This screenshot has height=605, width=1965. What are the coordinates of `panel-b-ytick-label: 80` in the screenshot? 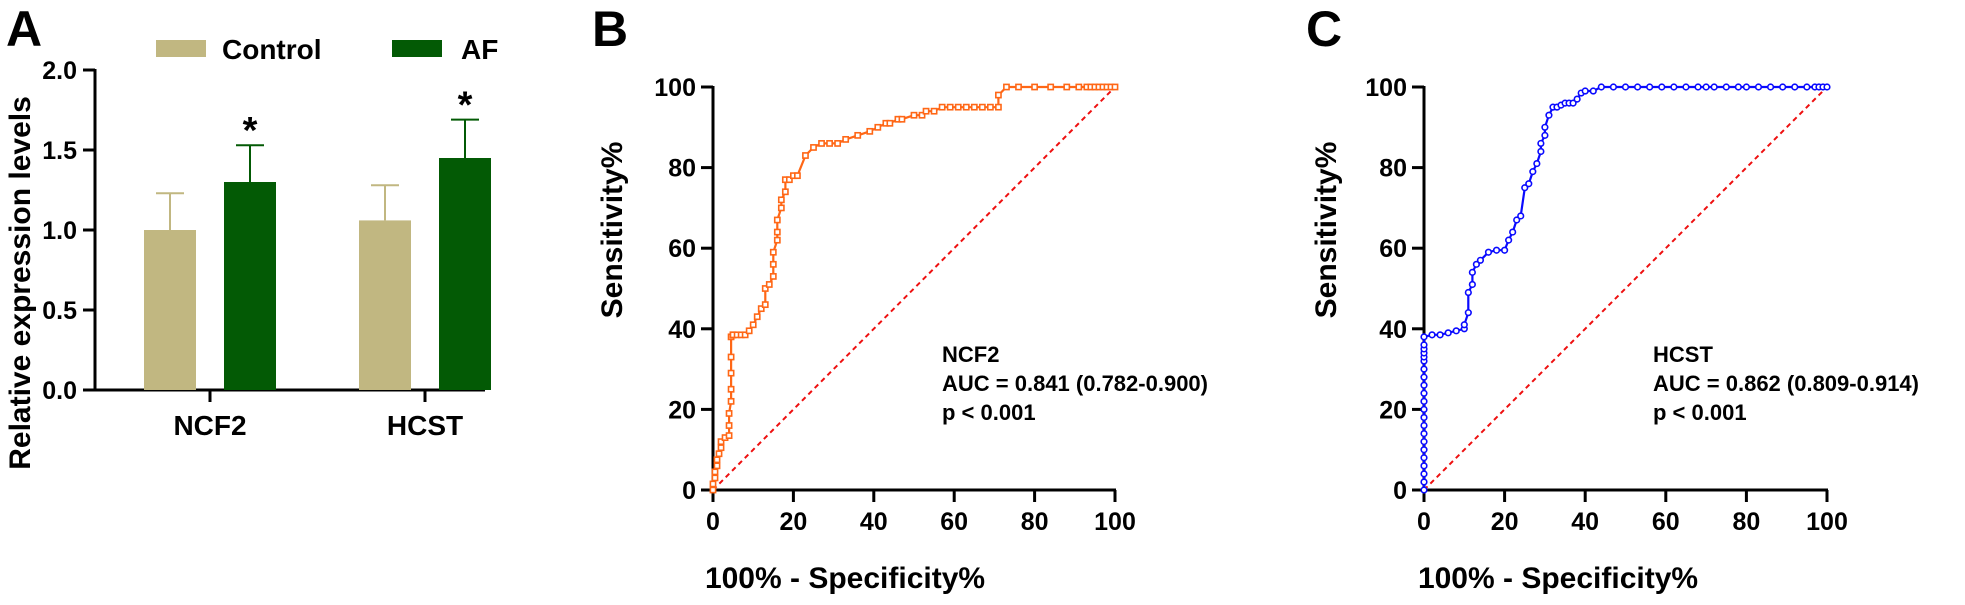 It's located at (682, 169).